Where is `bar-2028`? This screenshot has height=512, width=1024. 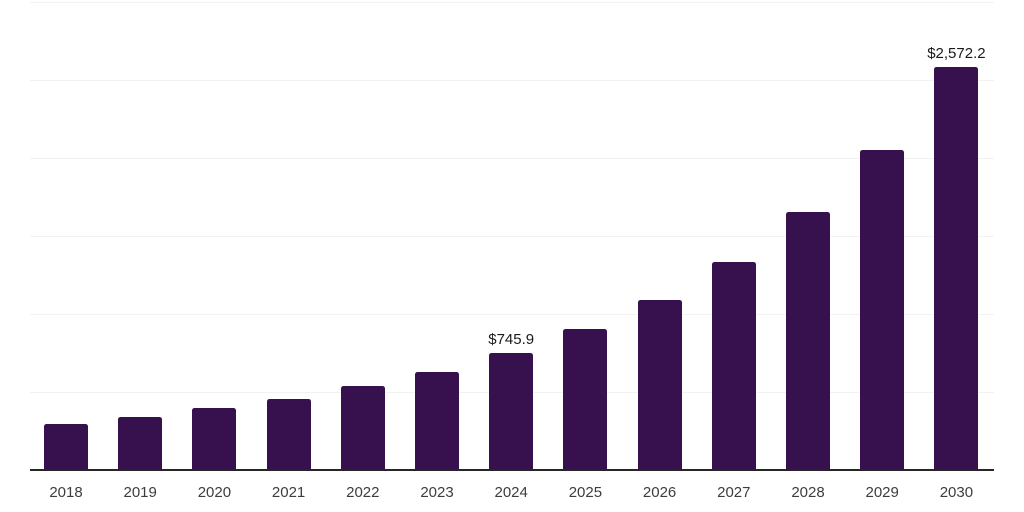 bar-2028 is located at coordinates (808, 340).